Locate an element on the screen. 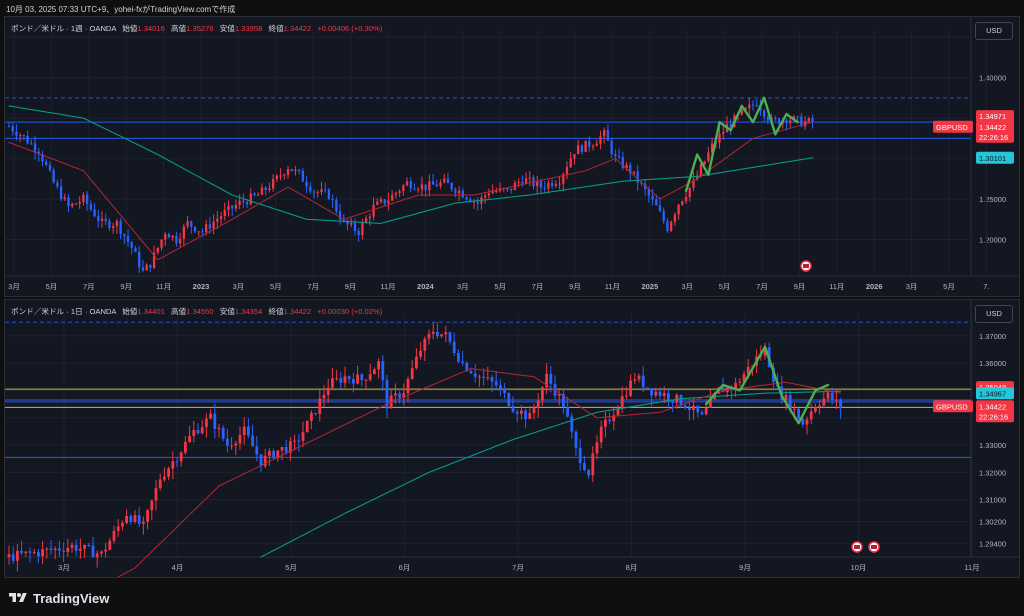  weekly-currency-button: USD is located at coordinates (994, 31).